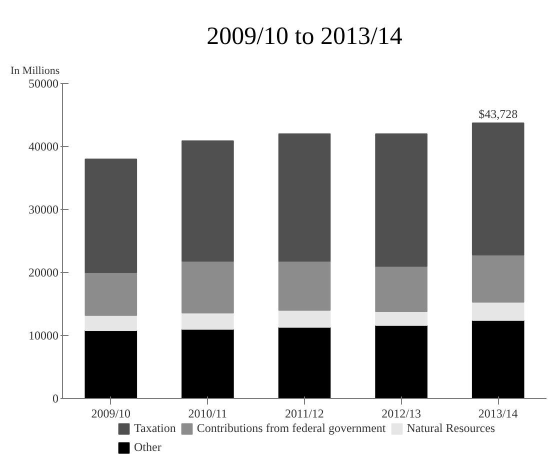 This screenshot has width=550, height=454. I want to click on legend-label: Other, so click(148, 447).